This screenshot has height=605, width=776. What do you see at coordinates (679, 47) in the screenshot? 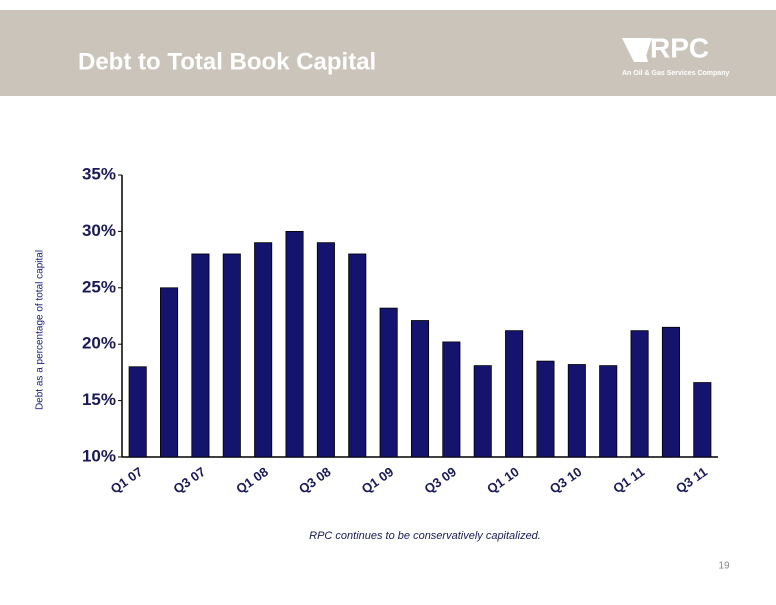
I see `logo-name: RPC` at bounding box center [679, 47].